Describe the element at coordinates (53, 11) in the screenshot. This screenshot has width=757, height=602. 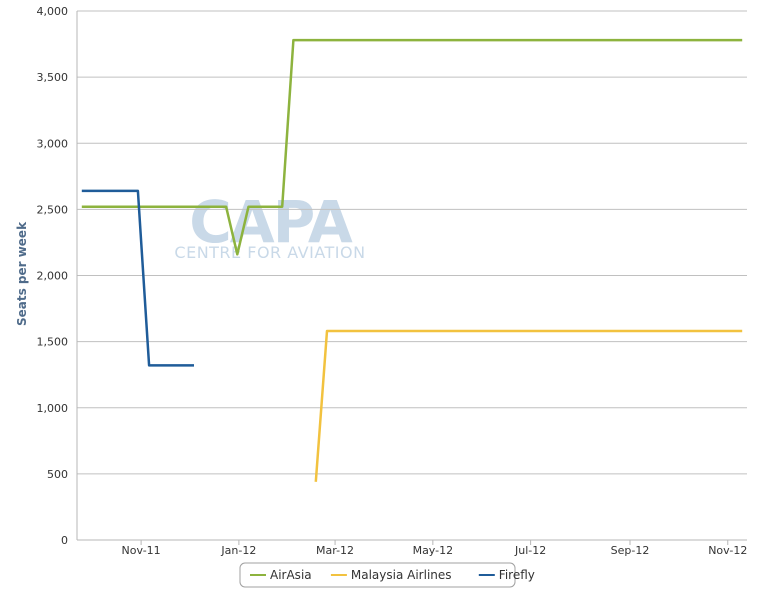
I see `y-tick-label: 4,000` at that location.